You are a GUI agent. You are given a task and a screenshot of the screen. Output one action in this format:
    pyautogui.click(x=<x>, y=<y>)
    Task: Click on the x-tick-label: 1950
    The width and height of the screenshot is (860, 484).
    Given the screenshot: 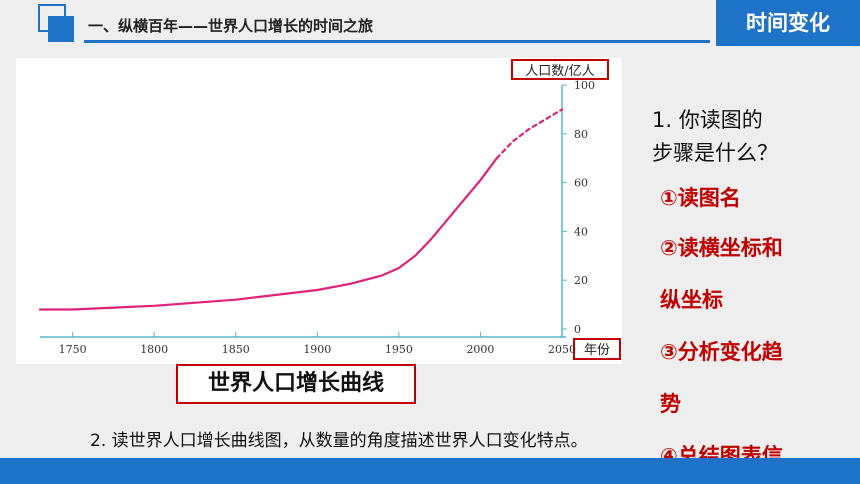 What is the action you would take?
    pyautogui.click(x=399, y=349)
    